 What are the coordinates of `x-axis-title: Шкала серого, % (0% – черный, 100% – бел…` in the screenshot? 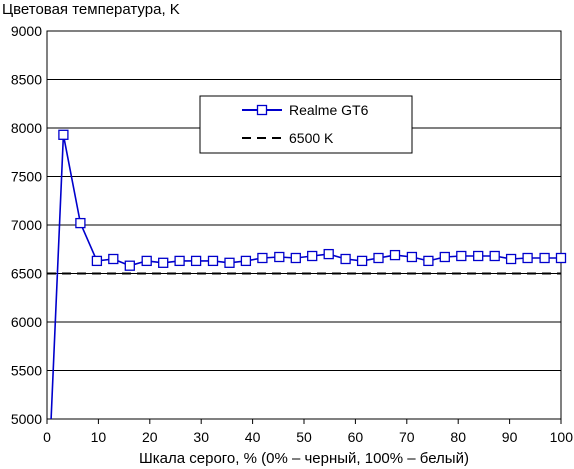 It's located at (304, 458).